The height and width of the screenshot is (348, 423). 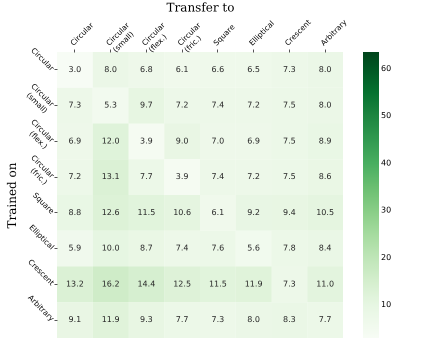 What do you see at coordinates (386, 68) in the screenshot?
I see `color-bar-label: 60` at bounding box center [386, 68].